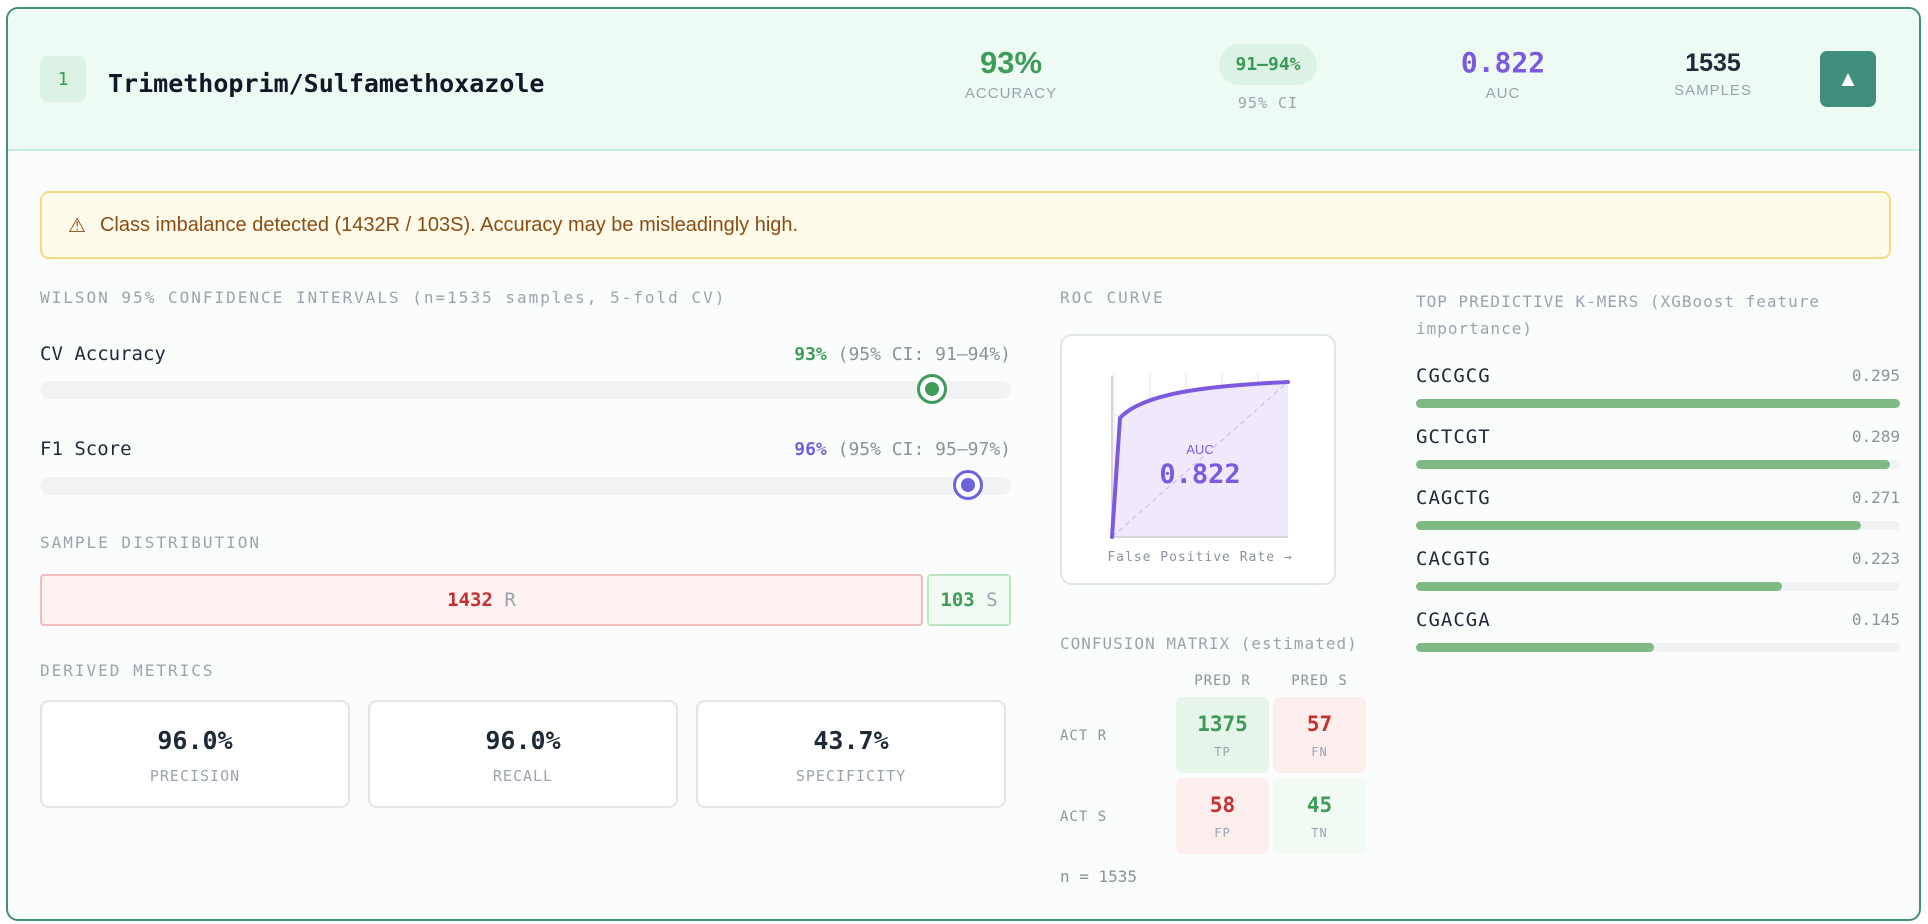 Image resolution: width=1928 pixels, height=924 pixels. I want to click on precision-box: 96.0% PRECISION, so click(195, 754).